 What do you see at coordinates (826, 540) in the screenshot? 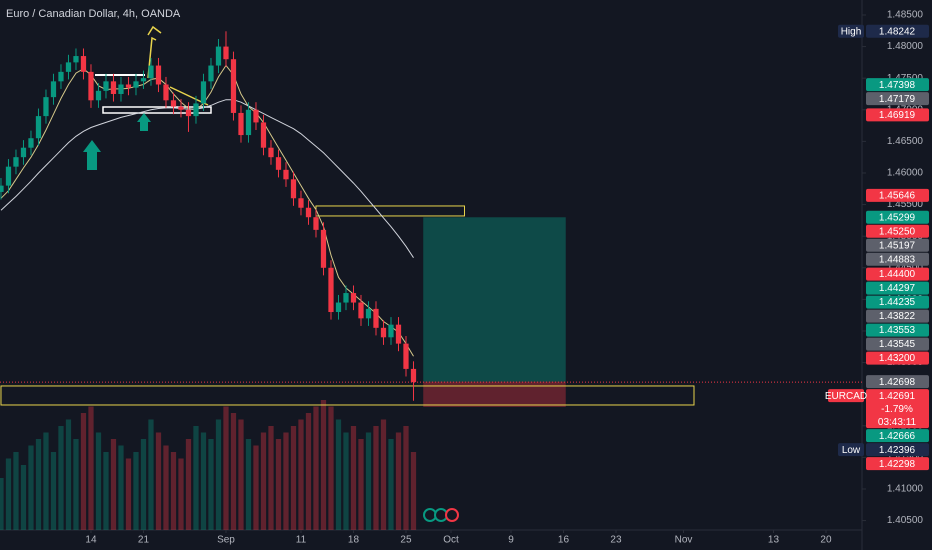
I see `x-tick-label: 20` at bounding box center [826, 540].